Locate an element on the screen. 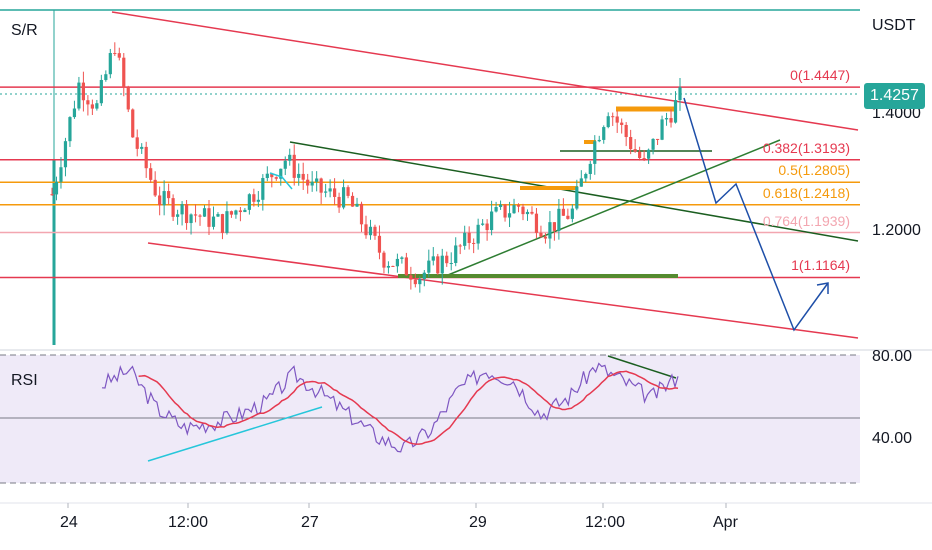 The width and height of the screenshot is (932, 550). rsi-tick-80: 80.00 is located at coordinates (892, 356).